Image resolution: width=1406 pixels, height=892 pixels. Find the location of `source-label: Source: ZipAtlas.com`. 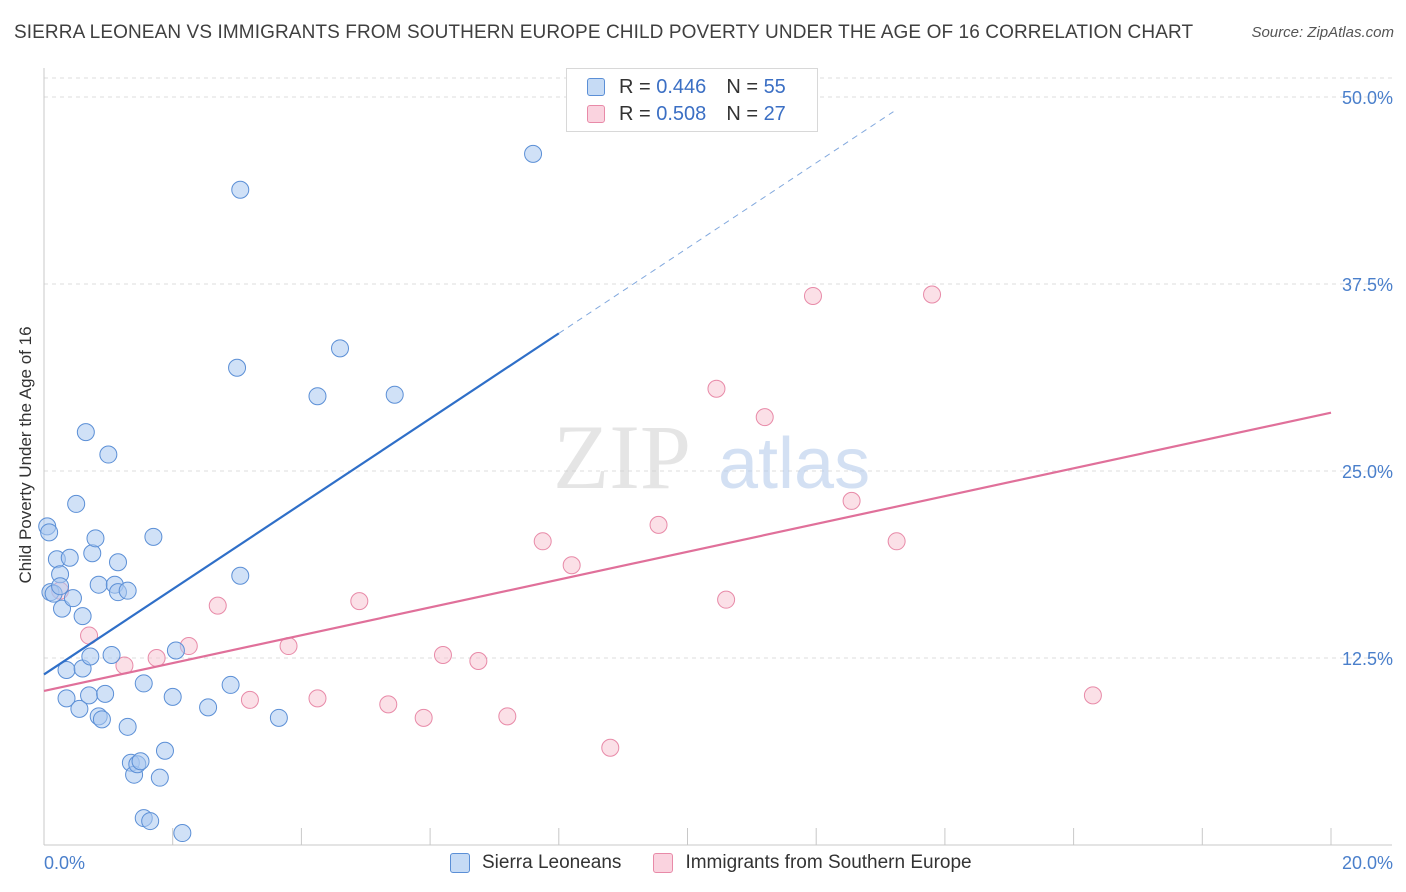

source-label: Source: ZipAtlas.com is located at coordinates (1322, 32).